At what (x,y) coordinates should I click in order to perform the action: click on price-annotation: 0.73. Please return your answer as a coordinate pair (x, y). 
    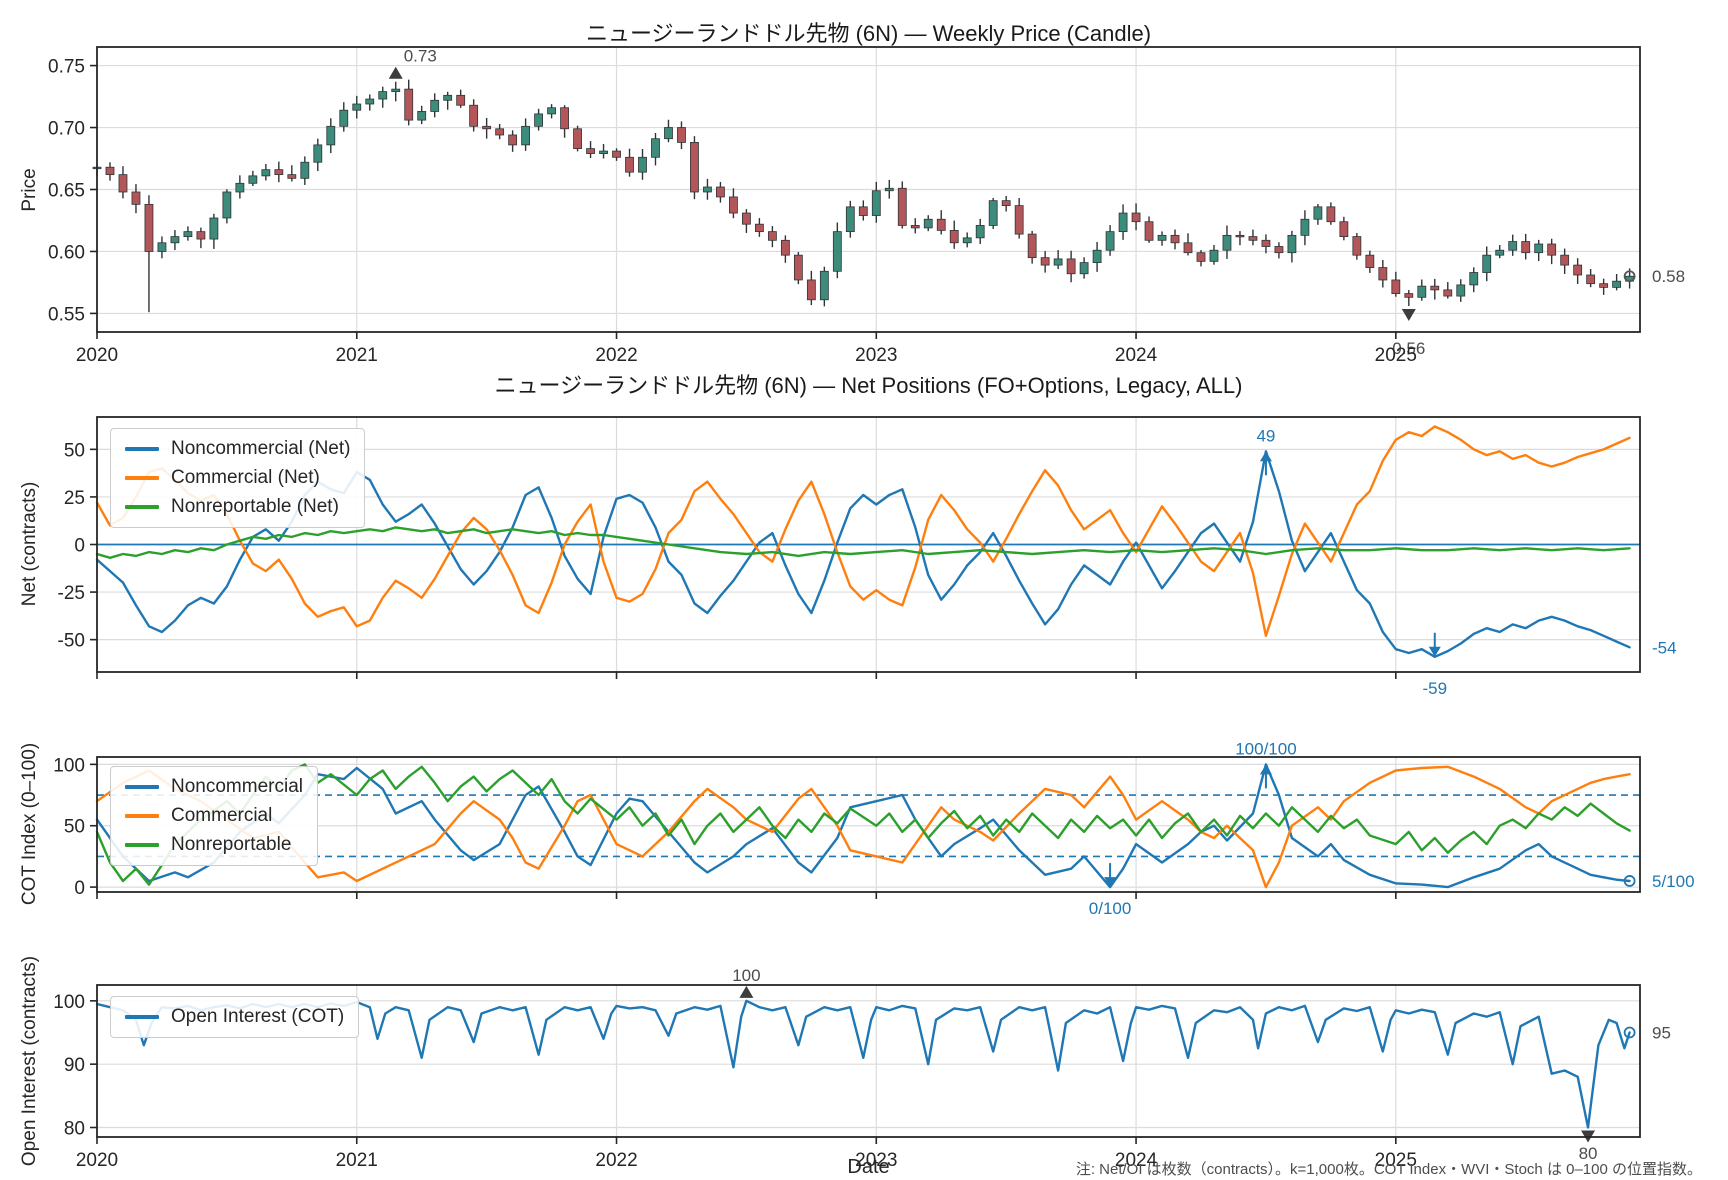
    Looking at the image, I should click on (412, 63).